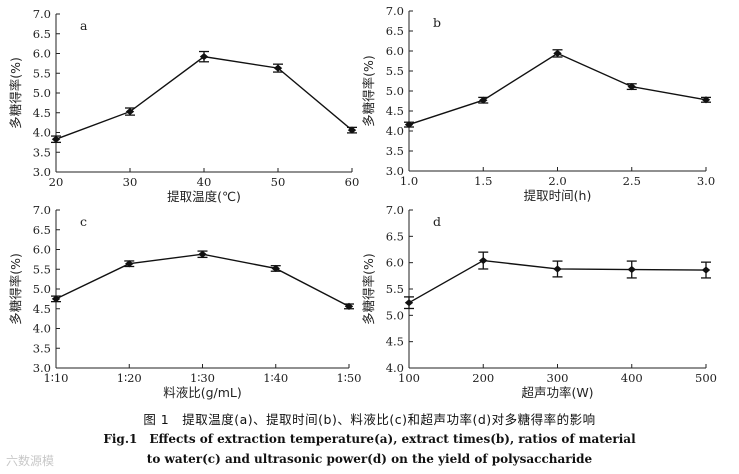 The width and height of the screenshot is (739, 474). What do you see at coordinates (483, 181) in the screenshot?
I see `x-tick-label: 1.5` at bounding box center [483, 181].